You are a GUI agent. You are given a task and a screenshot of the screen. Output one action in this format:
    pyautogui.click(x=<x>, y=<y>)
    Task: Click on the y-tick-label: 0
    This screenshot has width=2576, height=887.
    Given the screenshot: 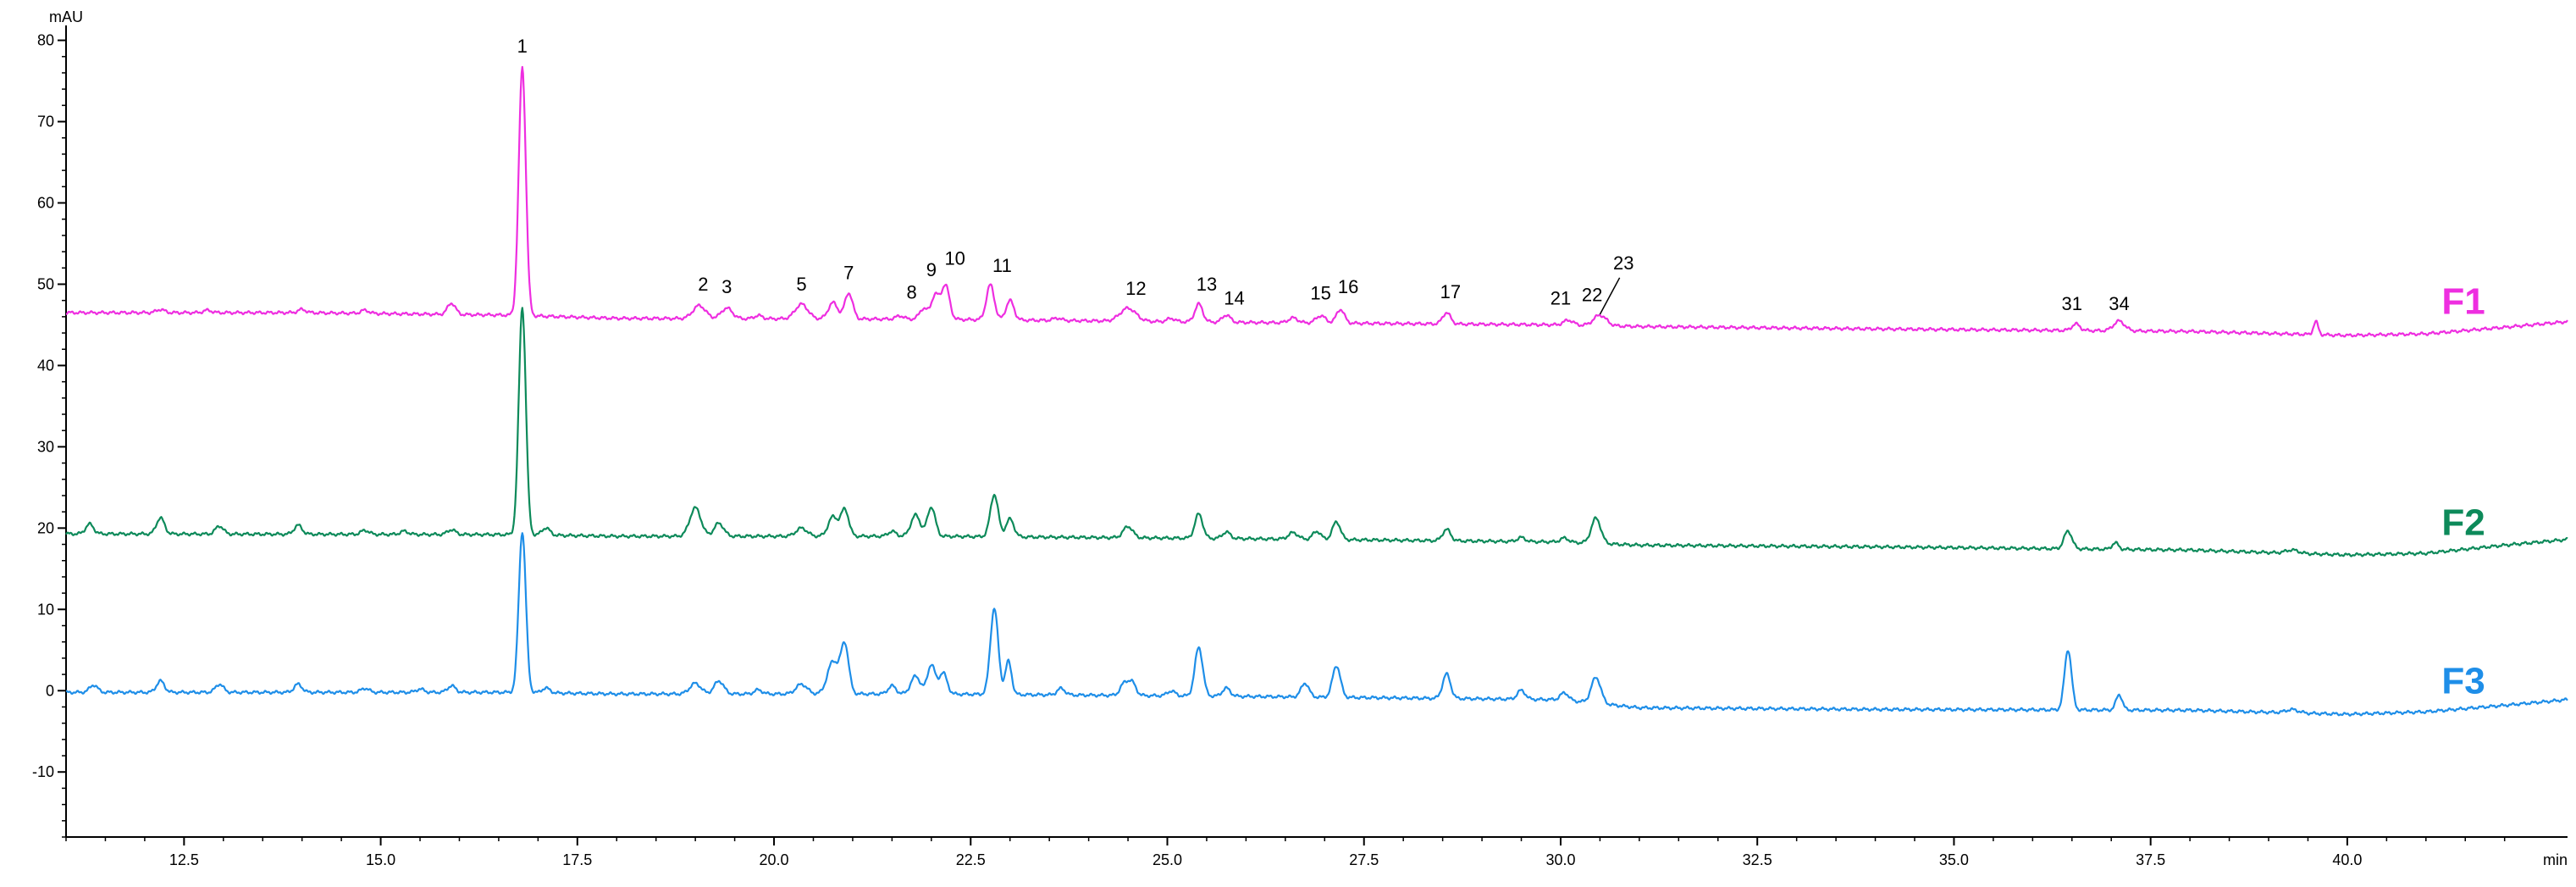 What is the action you would take?
    pyautogui.click(x=50, y=691)
    